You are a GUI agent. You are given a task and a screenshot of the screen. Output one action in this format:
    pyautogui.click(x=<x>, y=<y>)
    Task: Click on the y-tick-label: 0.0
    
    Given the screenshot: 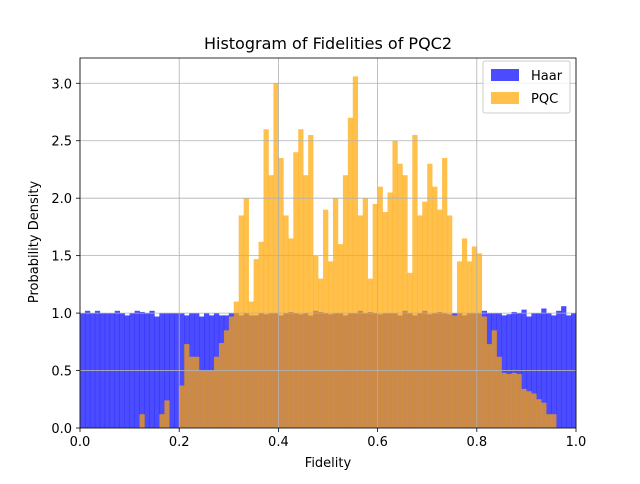 What is the action you would take?
    pyautogui.click(x=61, y=429)
    